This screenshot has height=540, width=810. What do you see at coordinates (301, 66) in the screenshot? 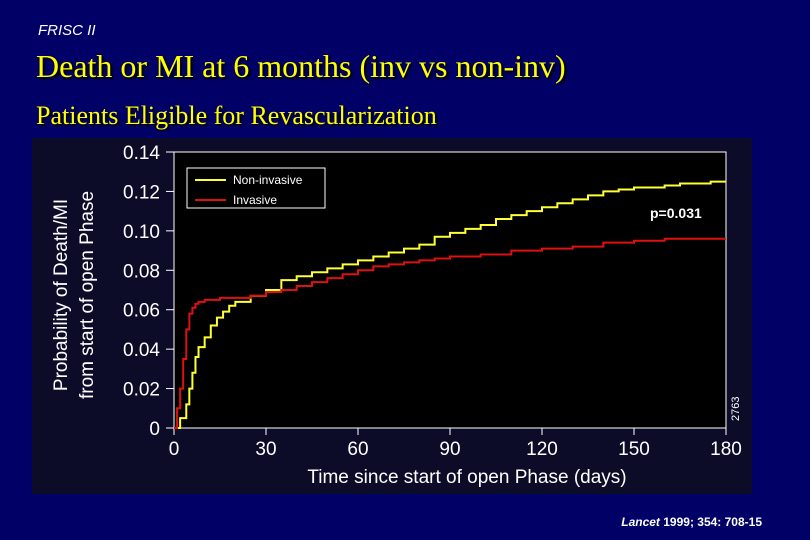
I see `slide-title: Death or MI at 6 months (inv vs non-inv)` at bounding box center [301, 66].